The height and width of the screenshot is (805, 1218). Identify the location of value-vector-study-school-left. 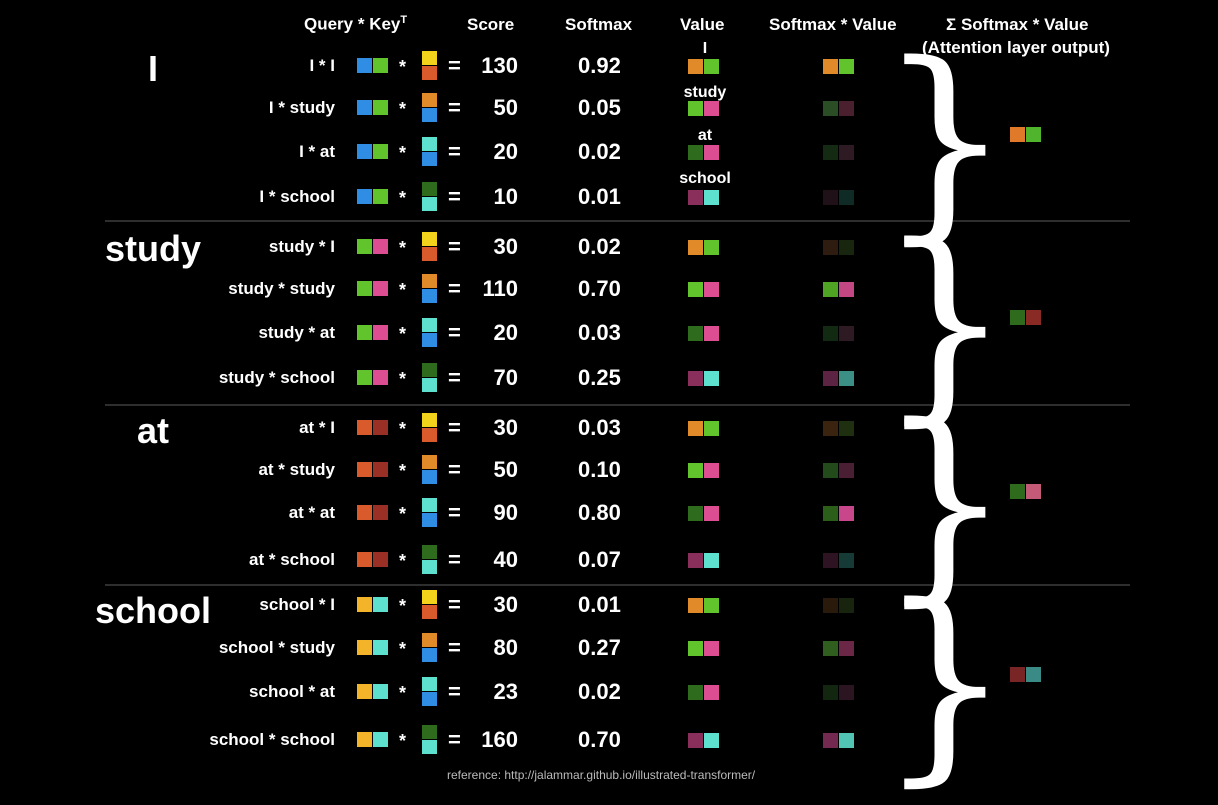
(695, 378).